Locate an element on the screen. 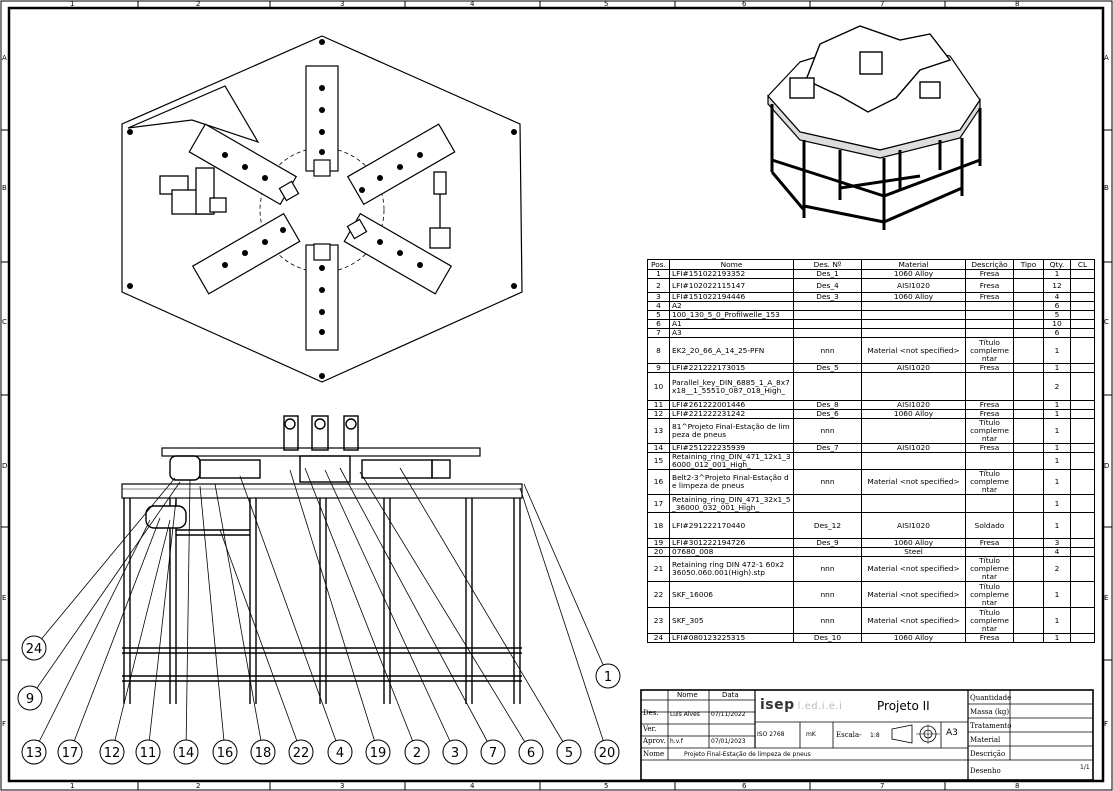  zone-column-label: 1 is located at coordinates (72, 786).